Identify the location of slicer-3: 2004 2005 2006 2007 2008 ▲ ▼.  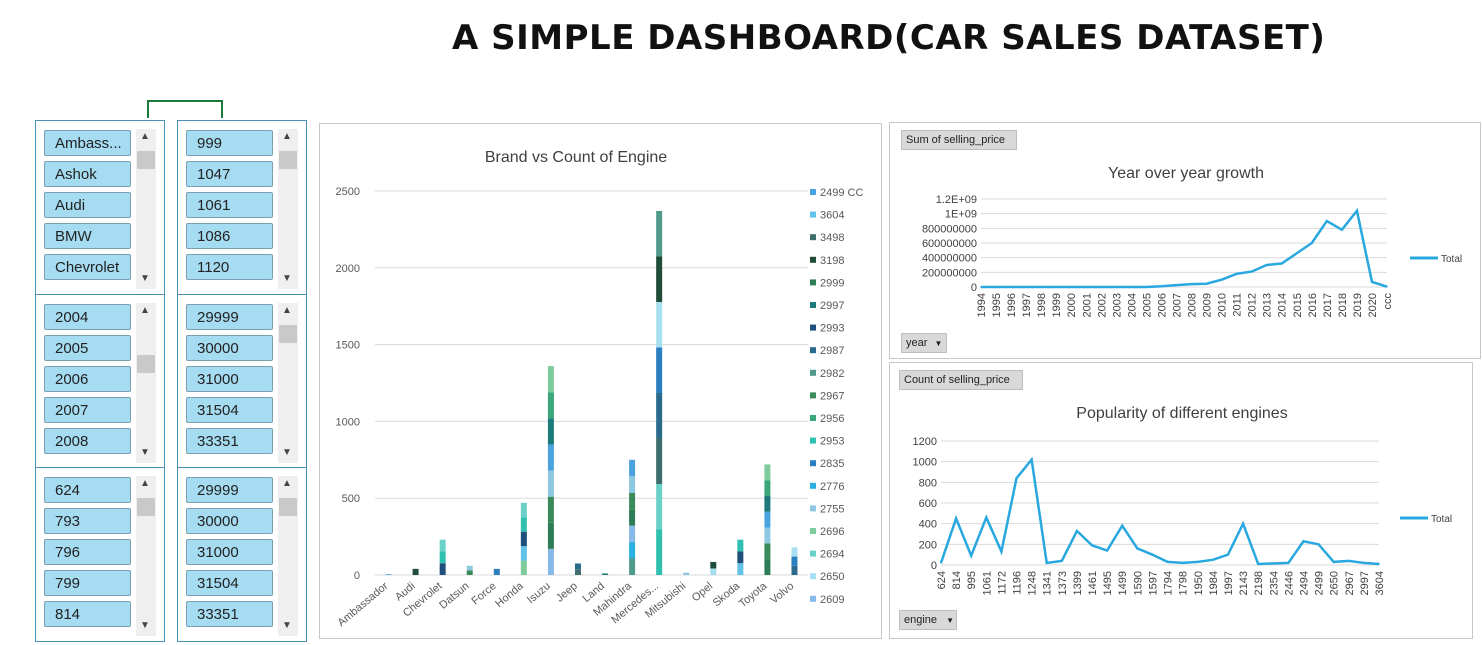
(100, 381).